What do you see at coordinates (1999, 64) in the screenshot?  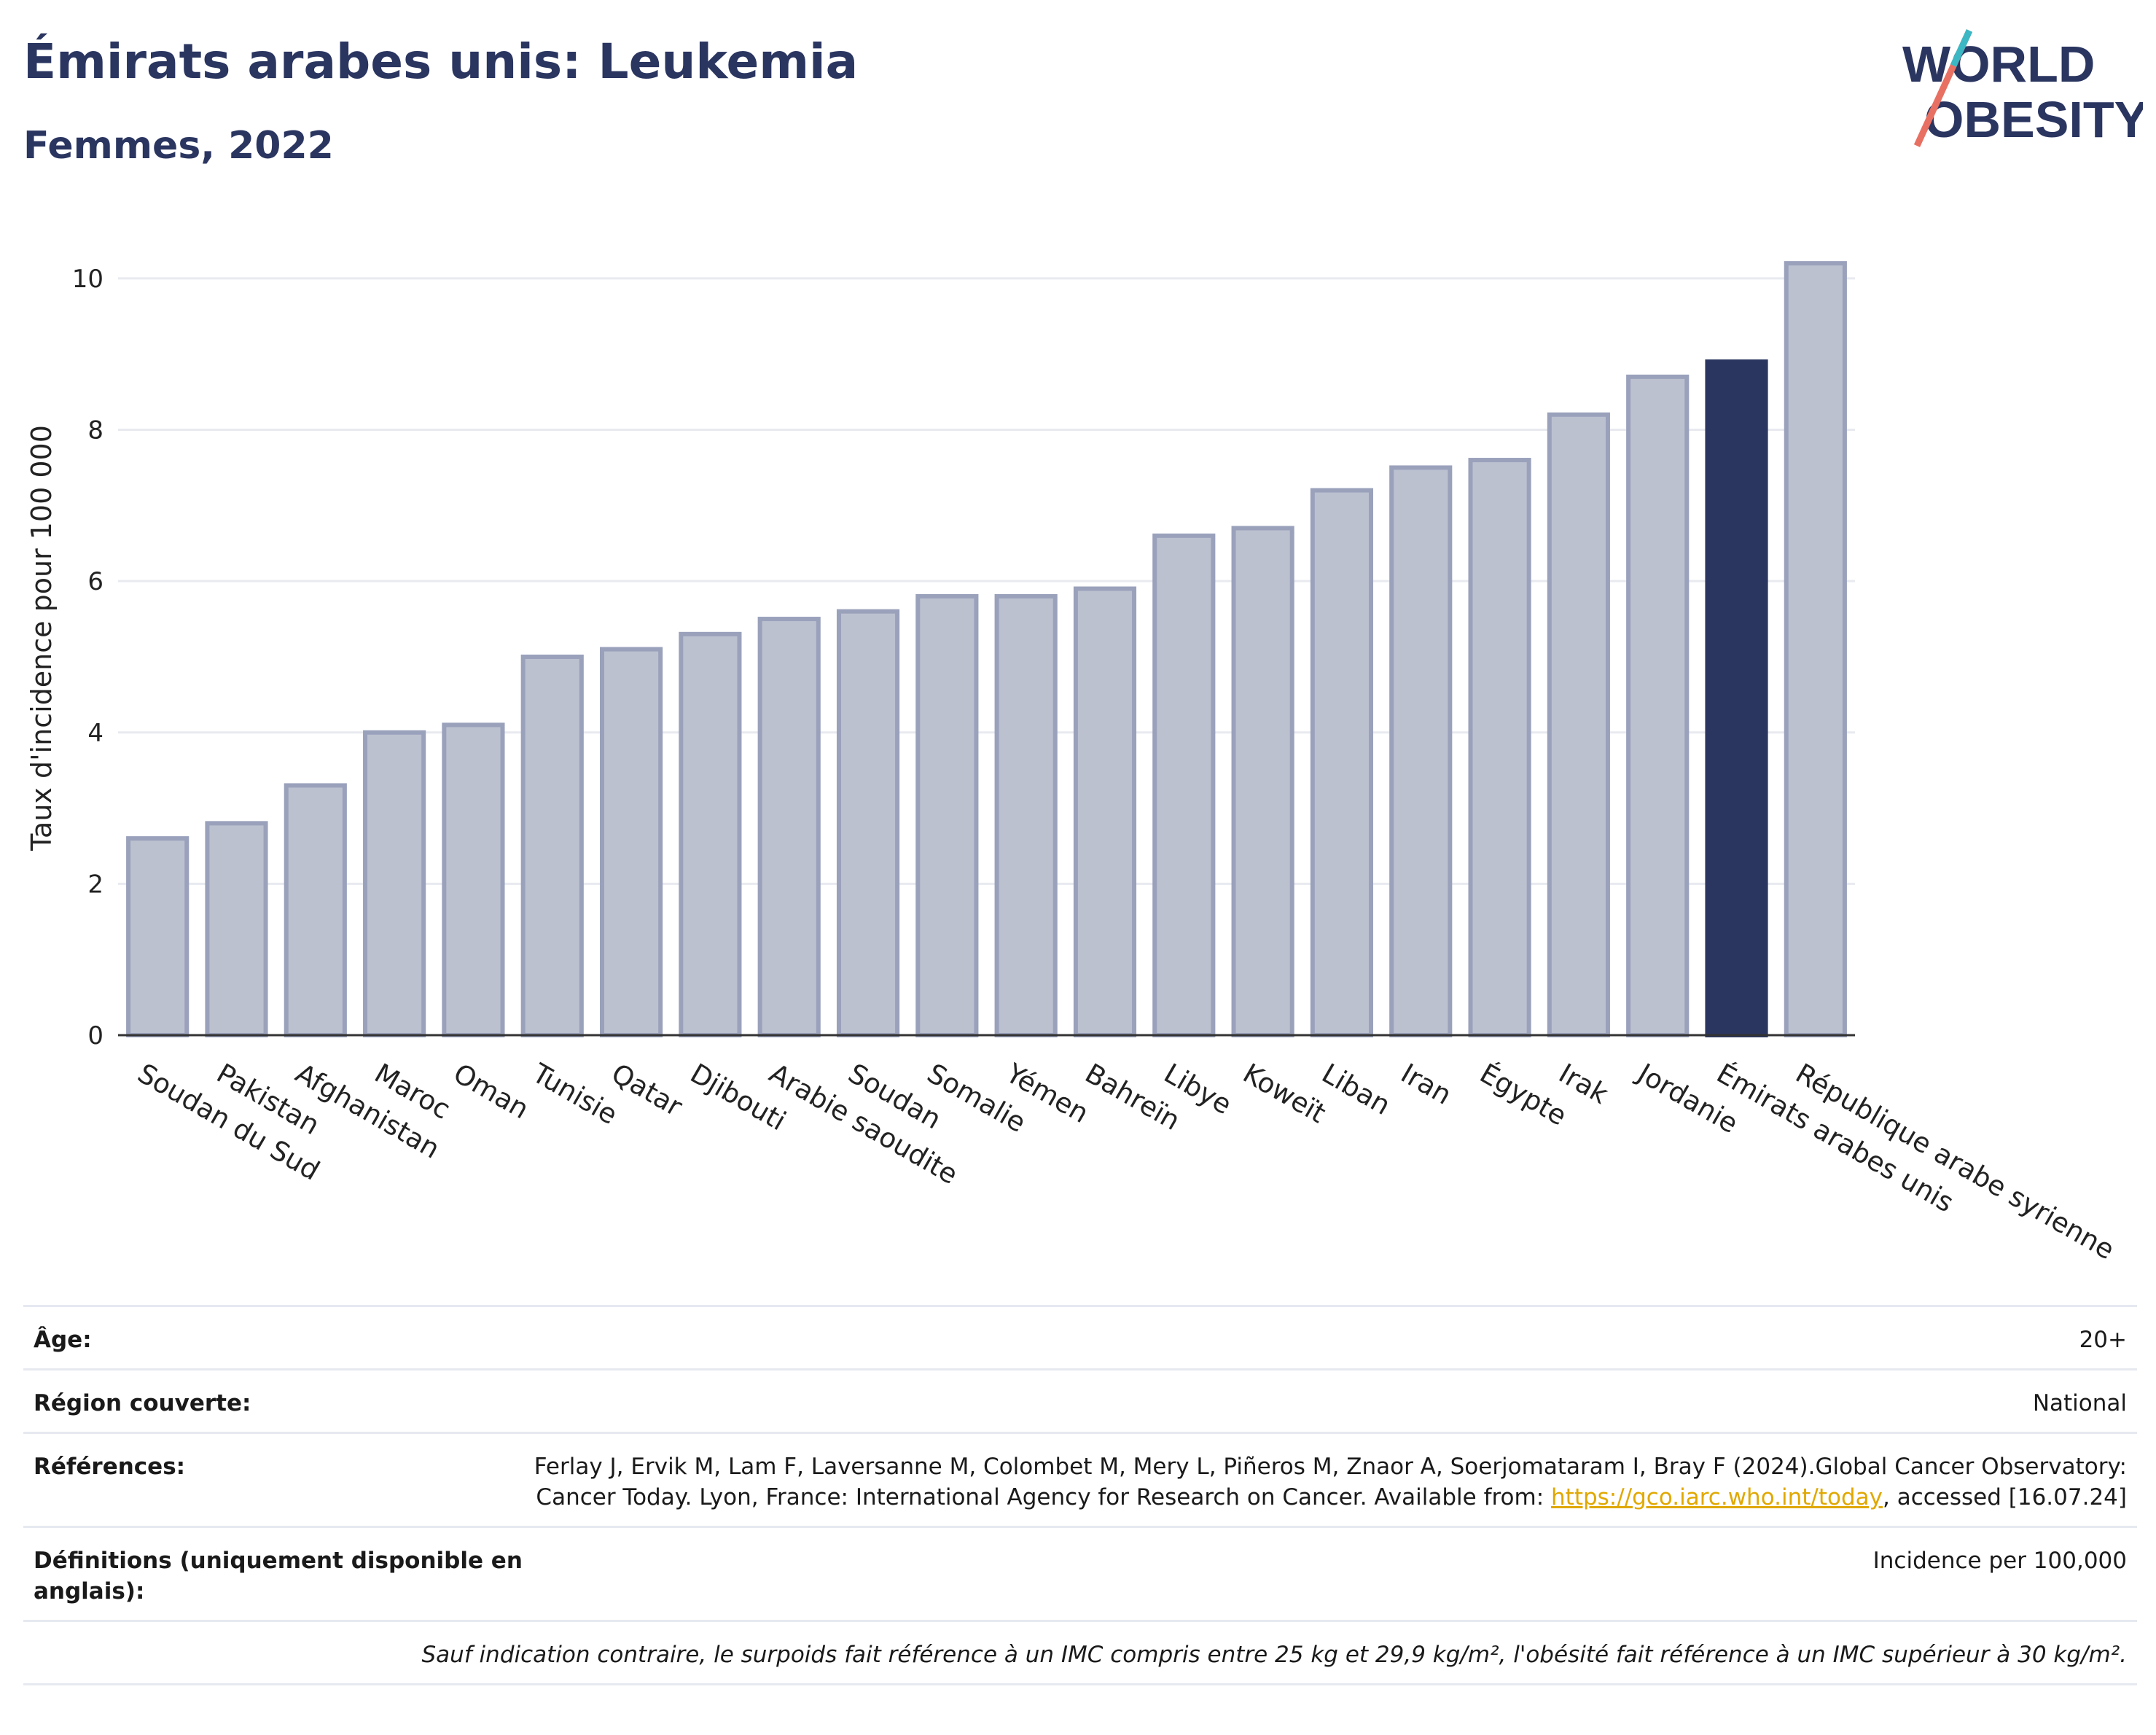 I see `logo-line1: WORLD` at bounding box center [1999, 64].